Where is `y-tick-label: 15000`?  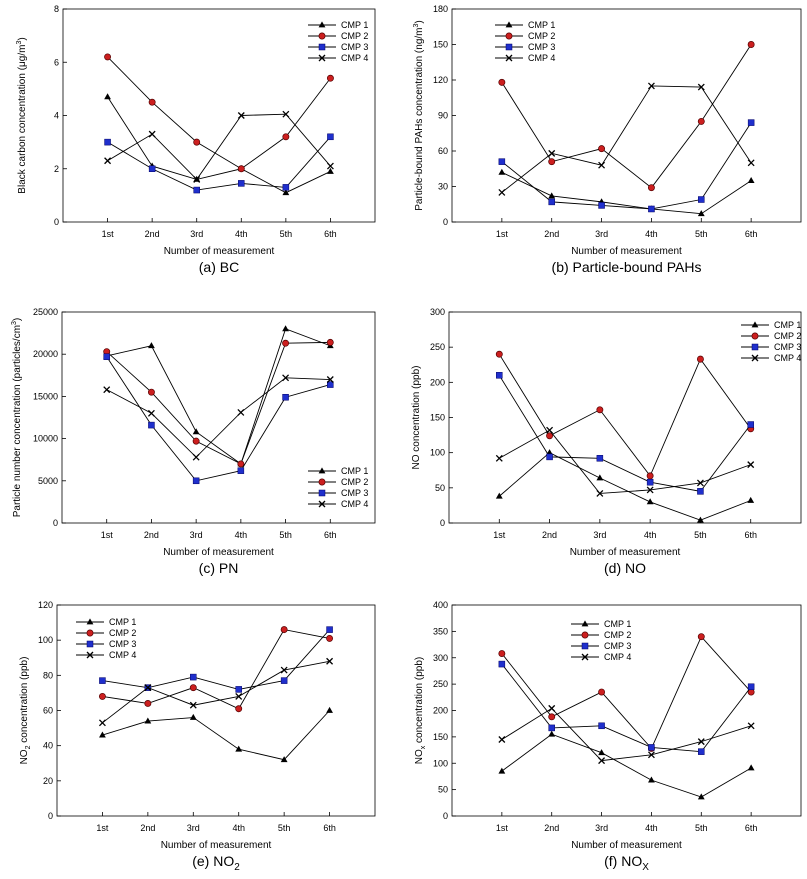 y-tick-label: 15000 is located at coordinates (45, 396).